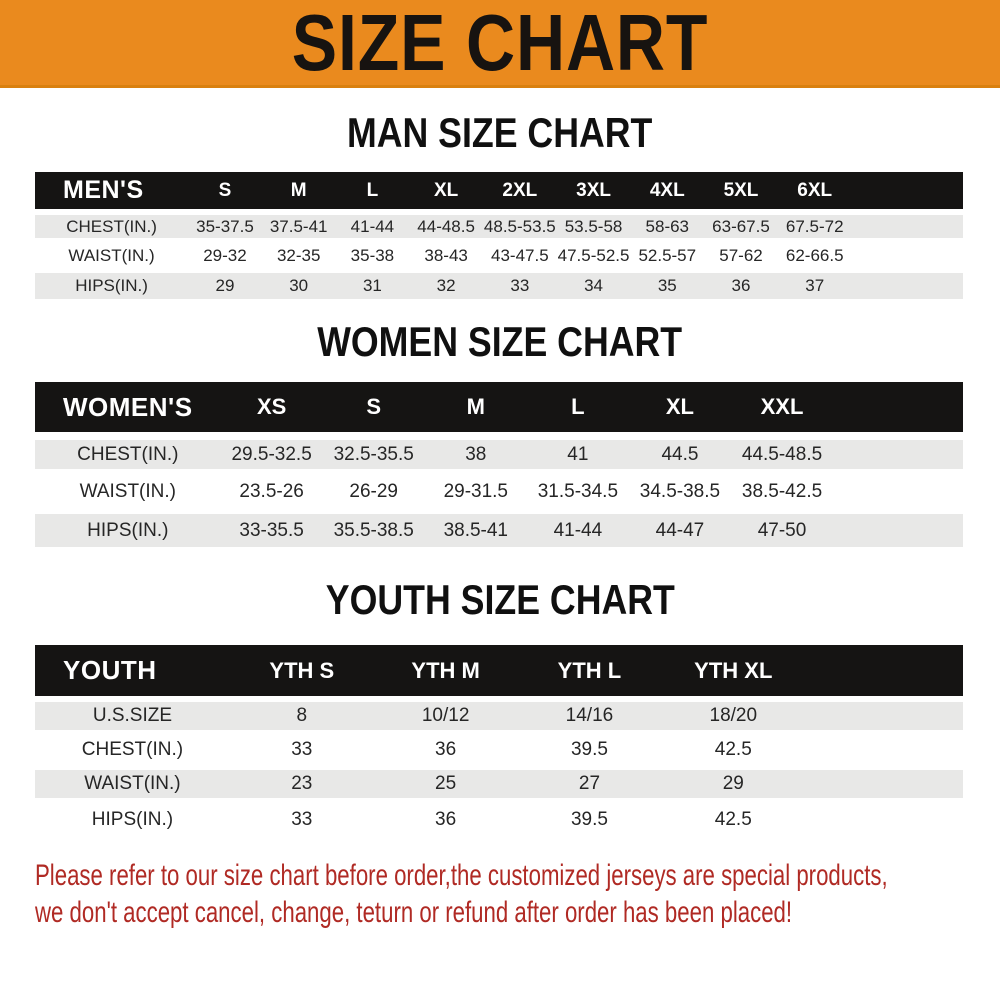 The image size is (1000, 1000). Describe the element at coordinates (519, 254) in the screenshot. I see `size-cell: 43-47.5` at that location.